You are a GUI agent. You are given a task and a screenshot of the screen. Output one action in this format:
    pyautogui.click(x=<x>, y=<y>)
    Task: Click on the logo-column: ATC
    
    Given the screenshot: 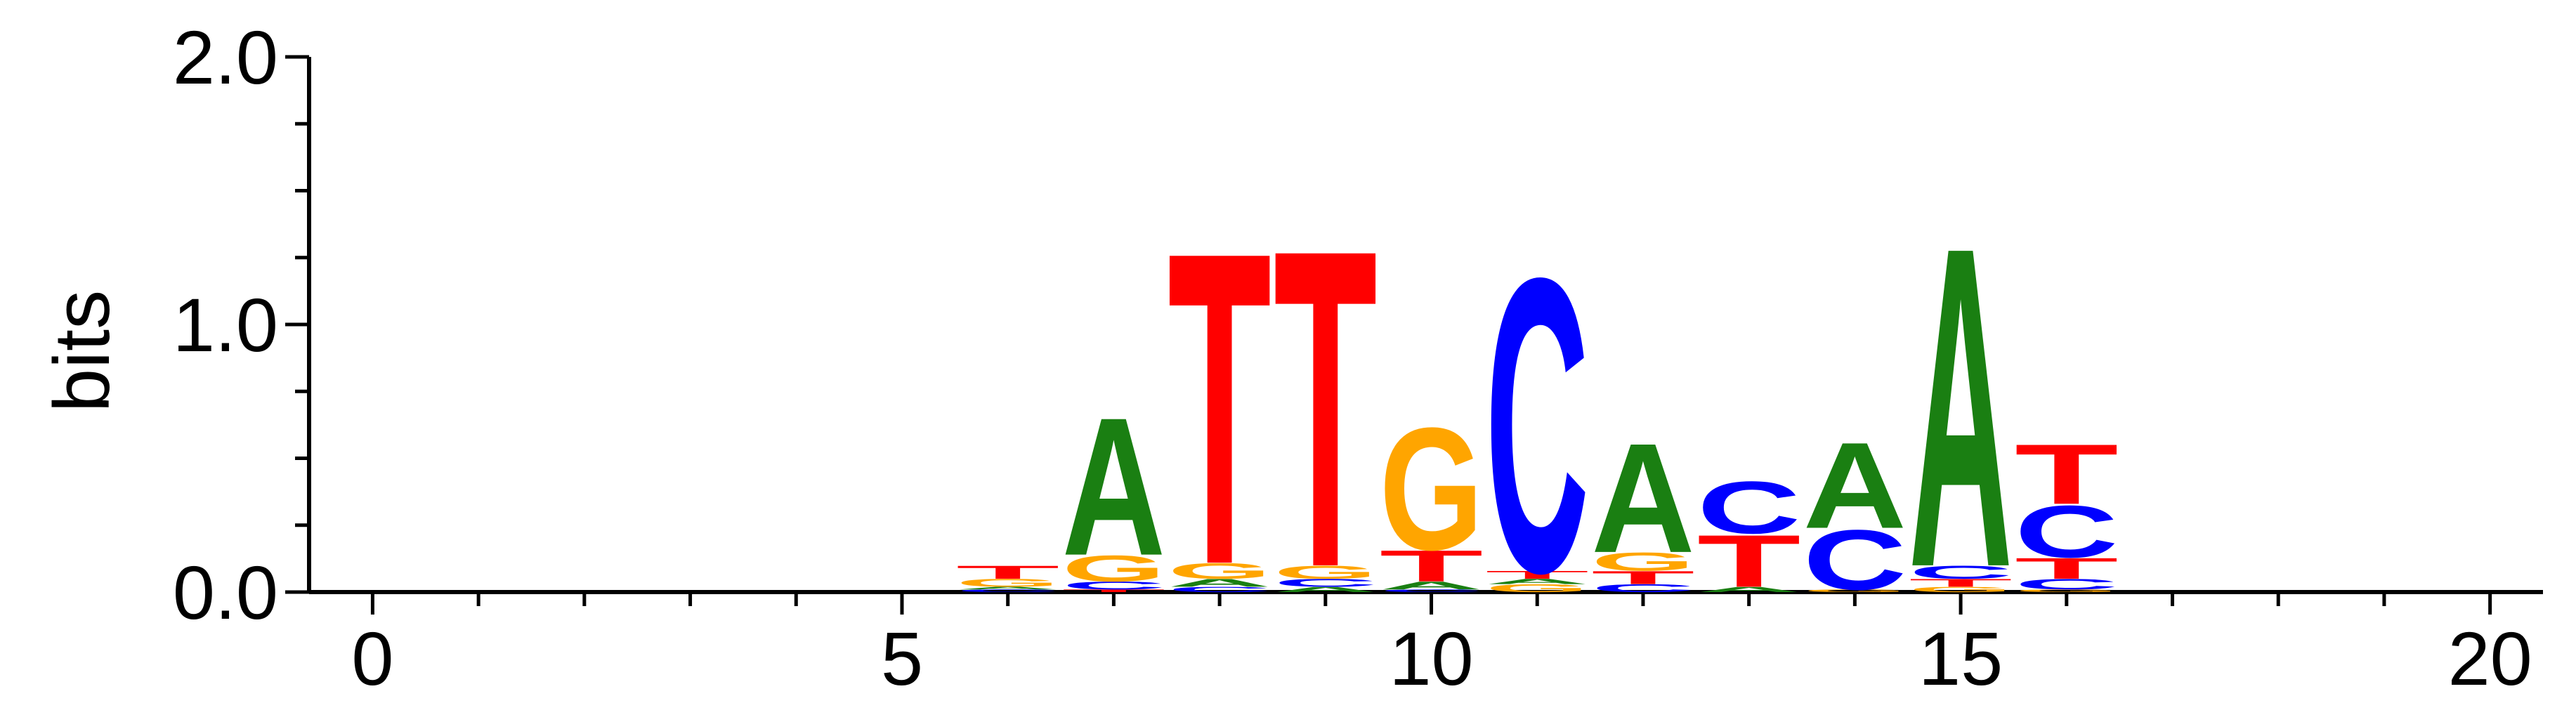 What is the action you would take?
    pyautogui.click(x=1749, y=534)
    